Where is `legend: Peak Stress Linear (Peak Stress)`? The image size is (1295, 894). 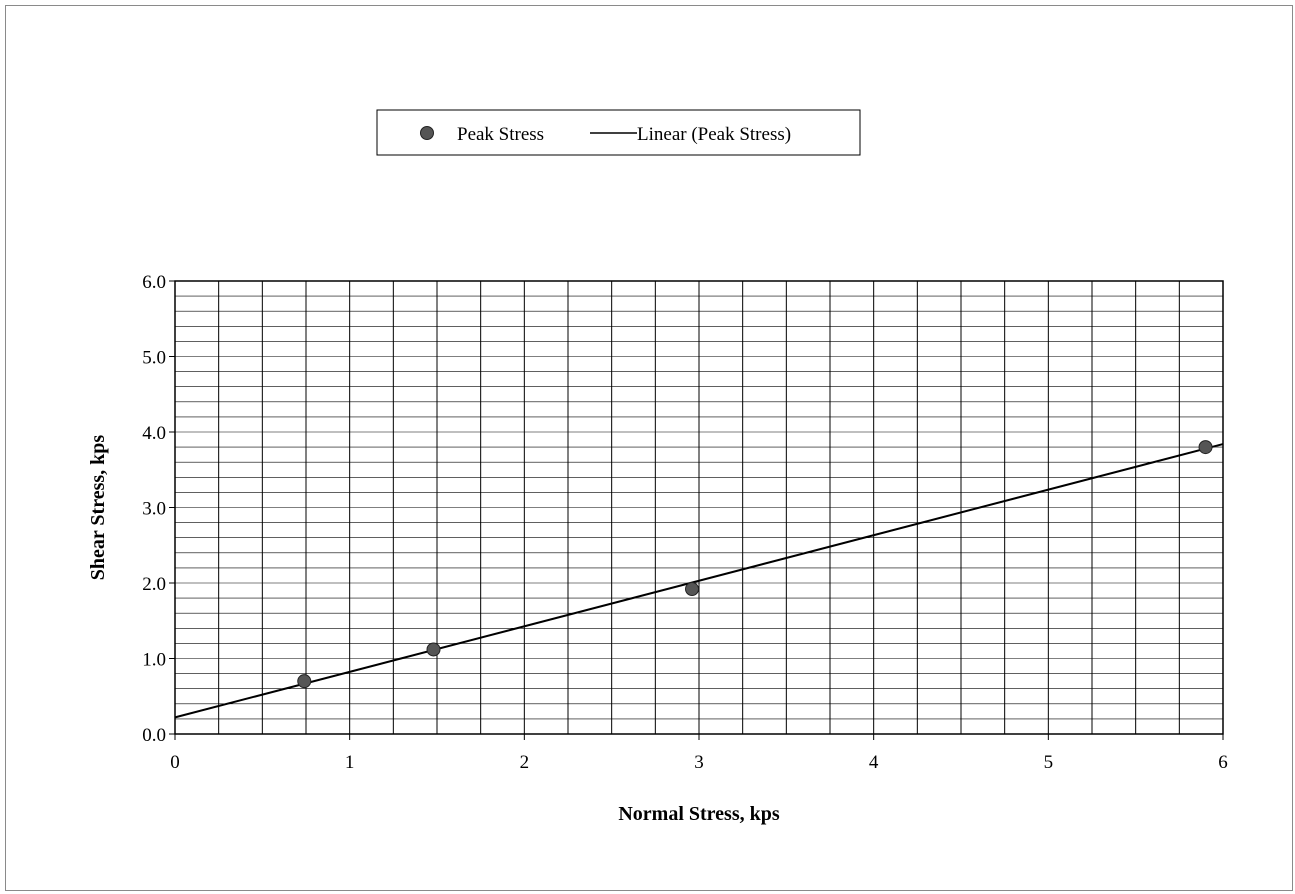
legend: Peak Stress Linear (Peak Stress) is located at coordinates (618, 132).